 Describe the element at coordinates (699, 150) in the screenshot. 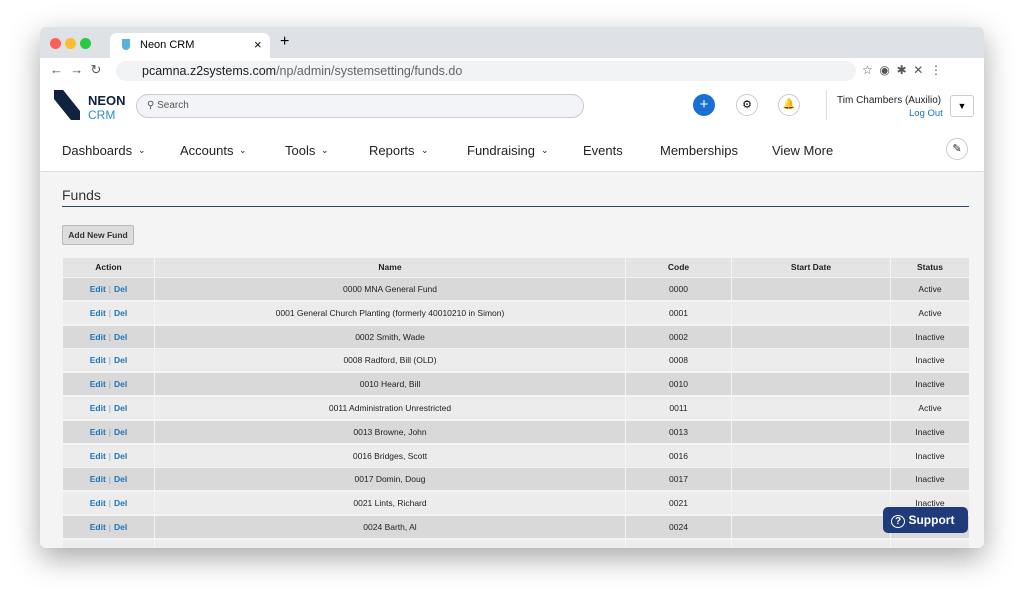

I see `nav-item: Memberships` at that location.